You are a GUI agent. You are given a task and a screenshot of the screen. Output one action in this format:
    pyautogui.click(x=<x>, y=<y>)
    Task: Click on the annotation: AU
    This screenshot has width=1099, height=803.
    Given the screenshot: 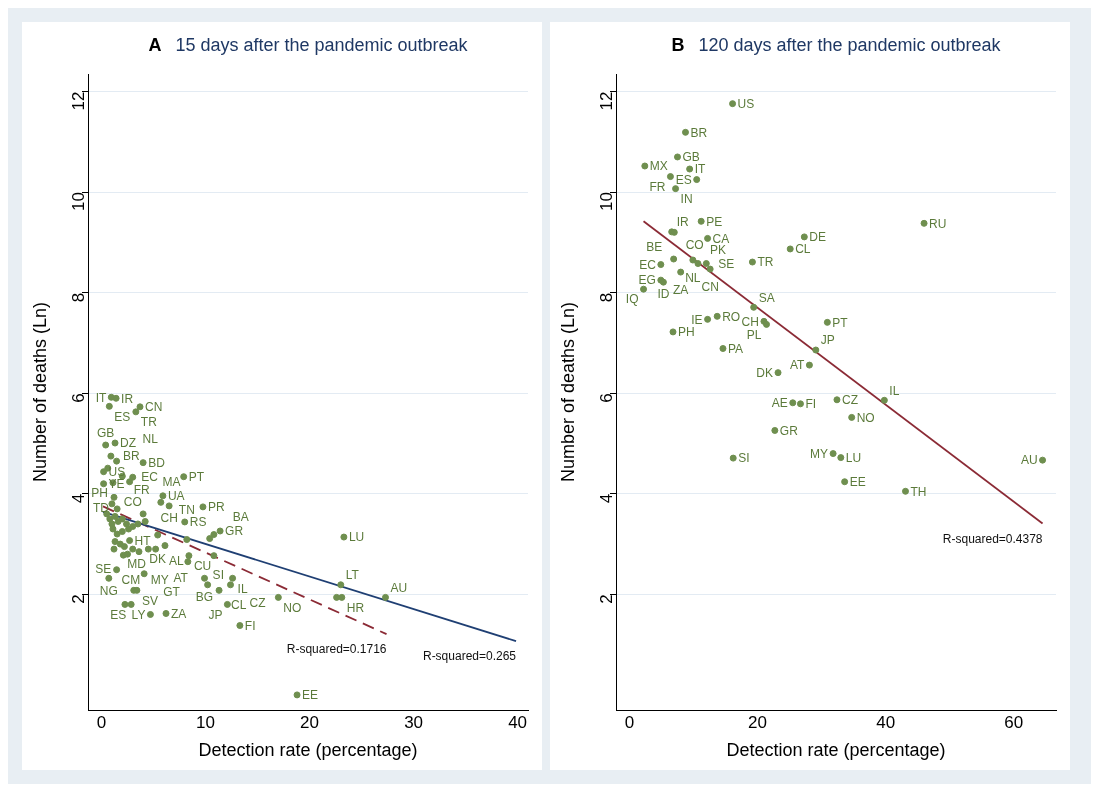 What is the action you would take?
    pyautogui.click(x=399, y=587)
    